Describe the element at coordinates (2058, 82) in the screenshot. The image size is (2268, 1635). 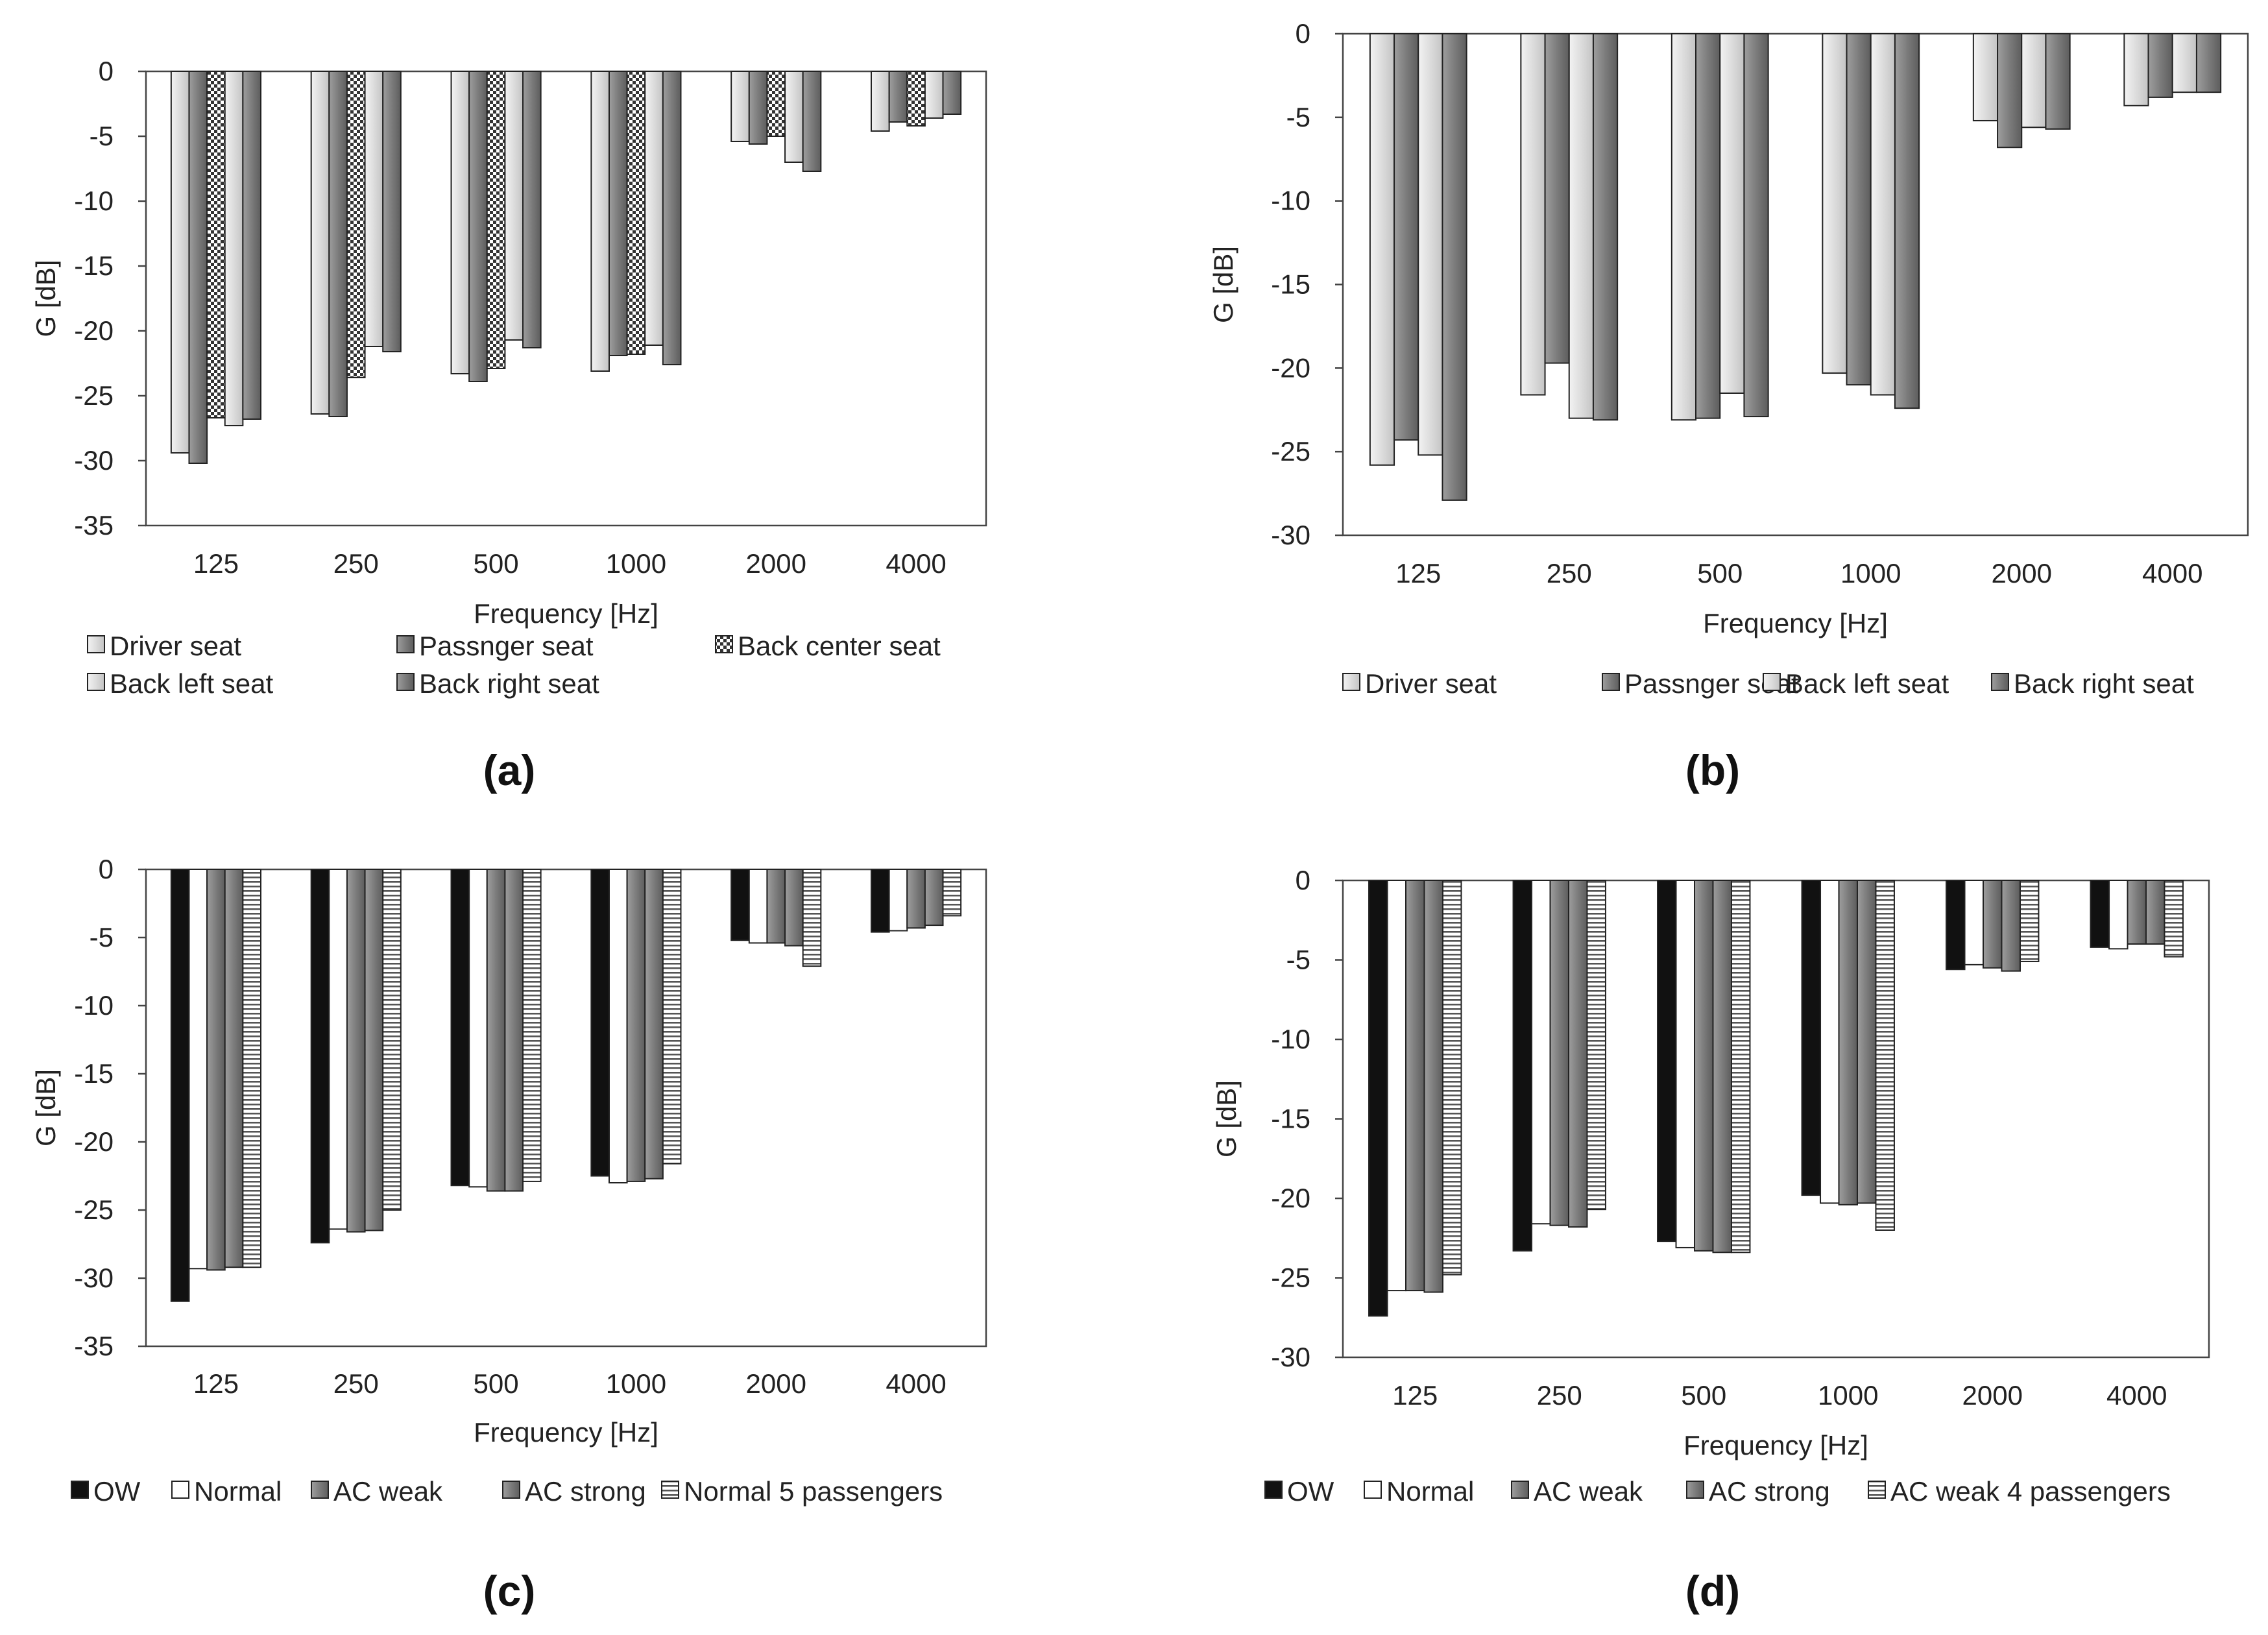
I see `bar-back-right-seat-2000` at that location.